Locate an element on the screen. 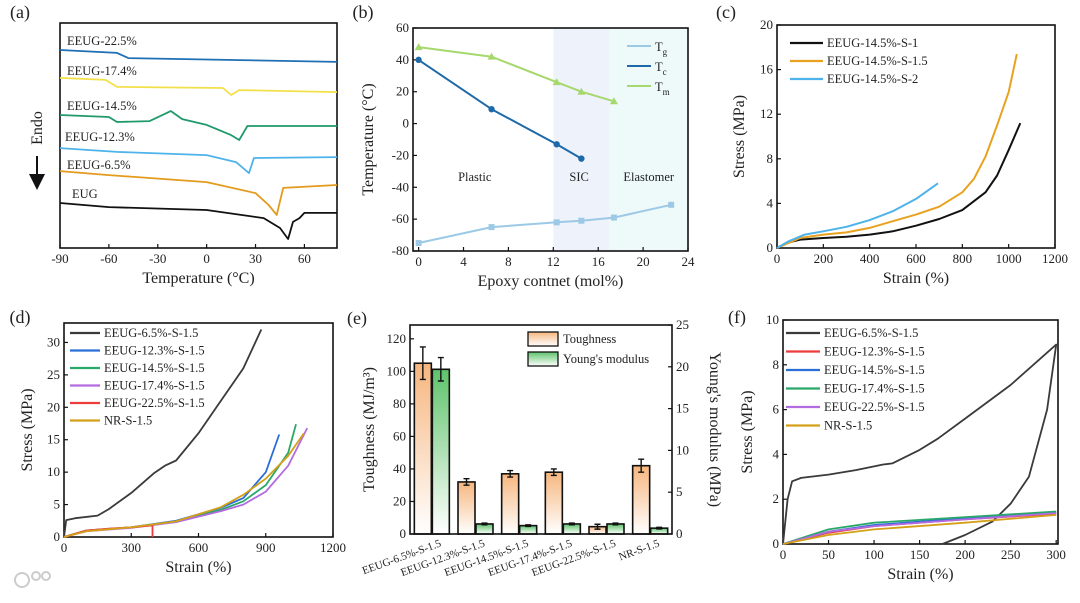 This screenshot has width=1080, height=603. legend-label: EEUG-22.5%-S-1.5 is located at coordinates (154, 403).